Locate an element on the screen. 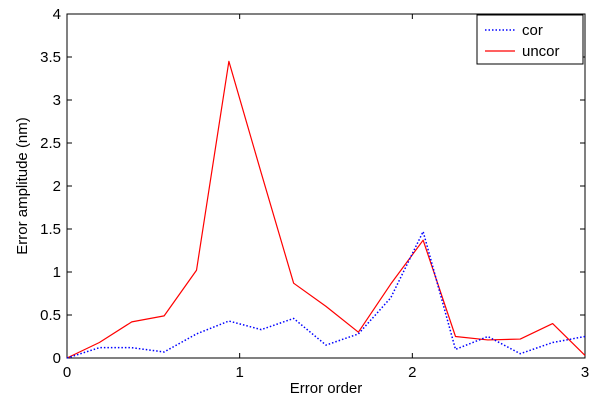 This screenshot has width=597, height=401. x-tick-label: 0 is located at coordinates (67, 372).